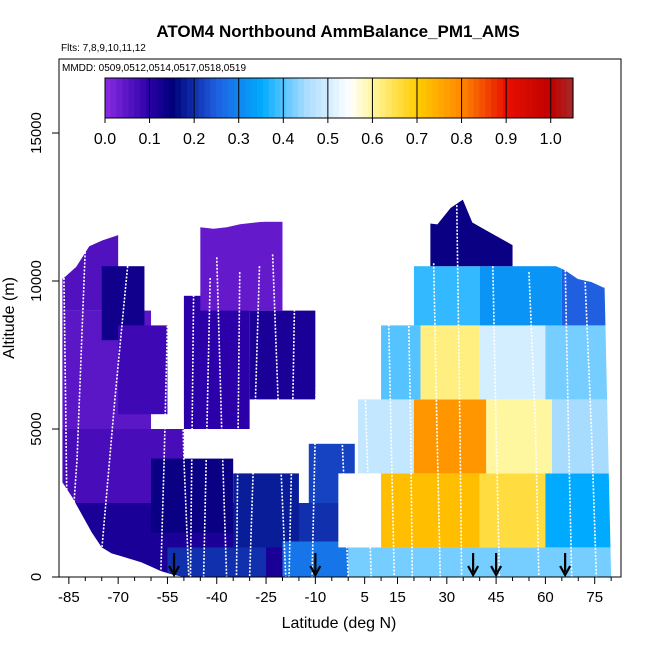  What do you see at coordinates (103, 48) in the screenshot?
I see `flights-subtitle: Flts: 7,8,9,10,11,12` at bounding box center [103, 48].